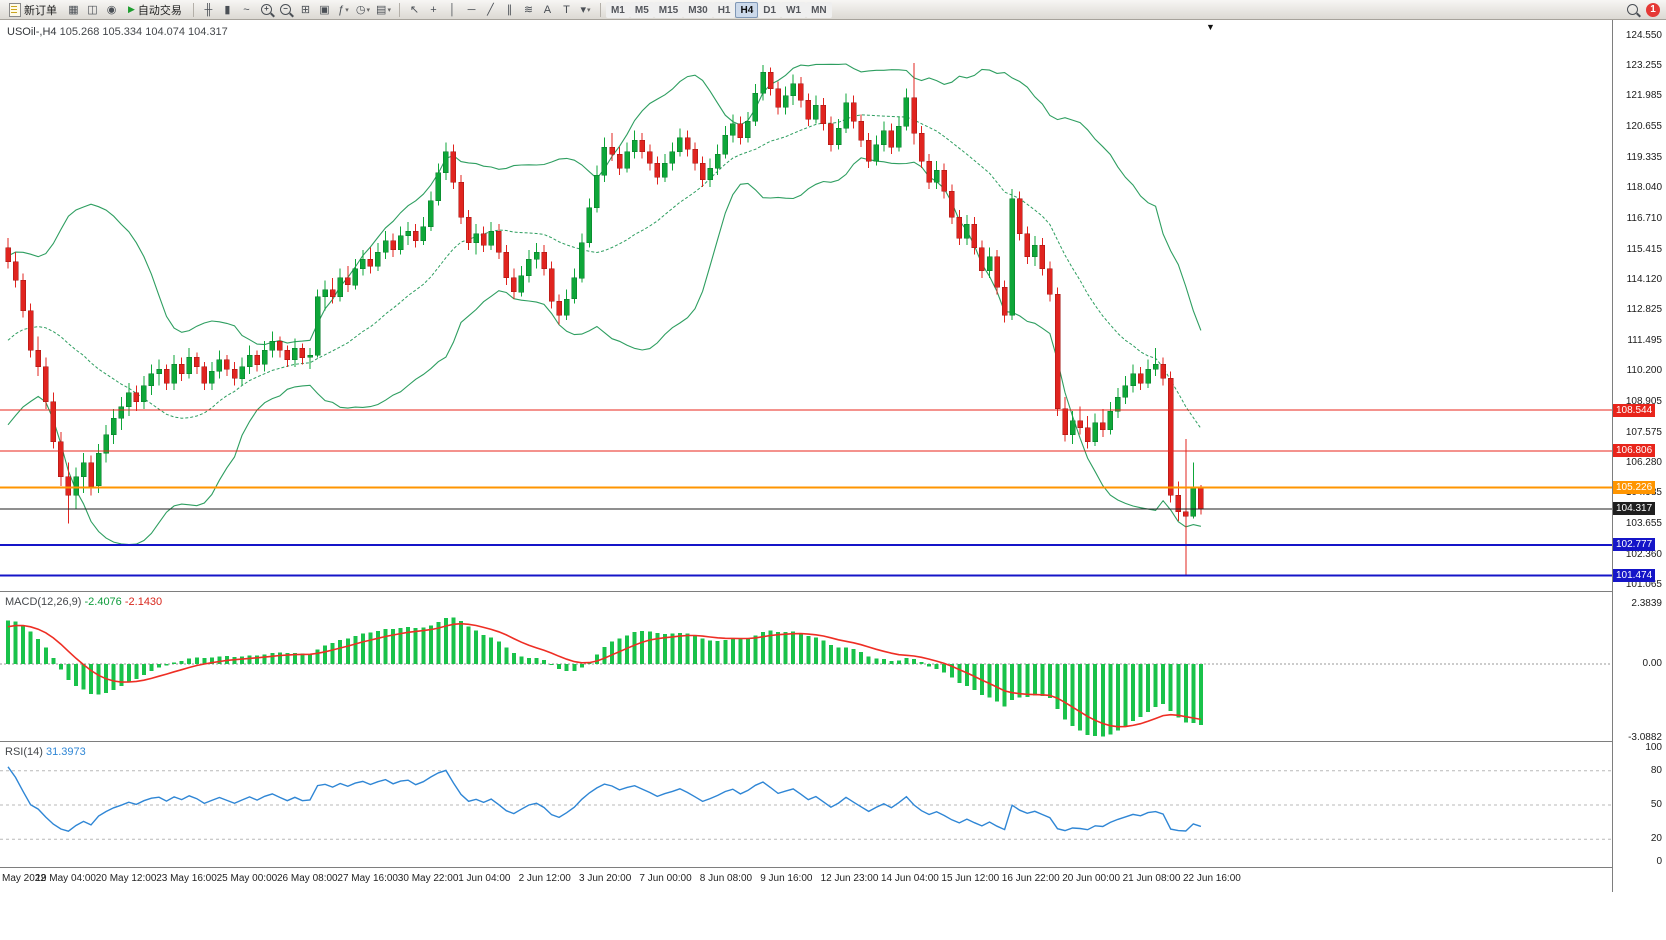 This screenshot has width=1666, height=940. What do you see at coordinates (208, 10) in the screenshot?
I see `bar-chart-button: ╫` at bounding box center [208, 10].